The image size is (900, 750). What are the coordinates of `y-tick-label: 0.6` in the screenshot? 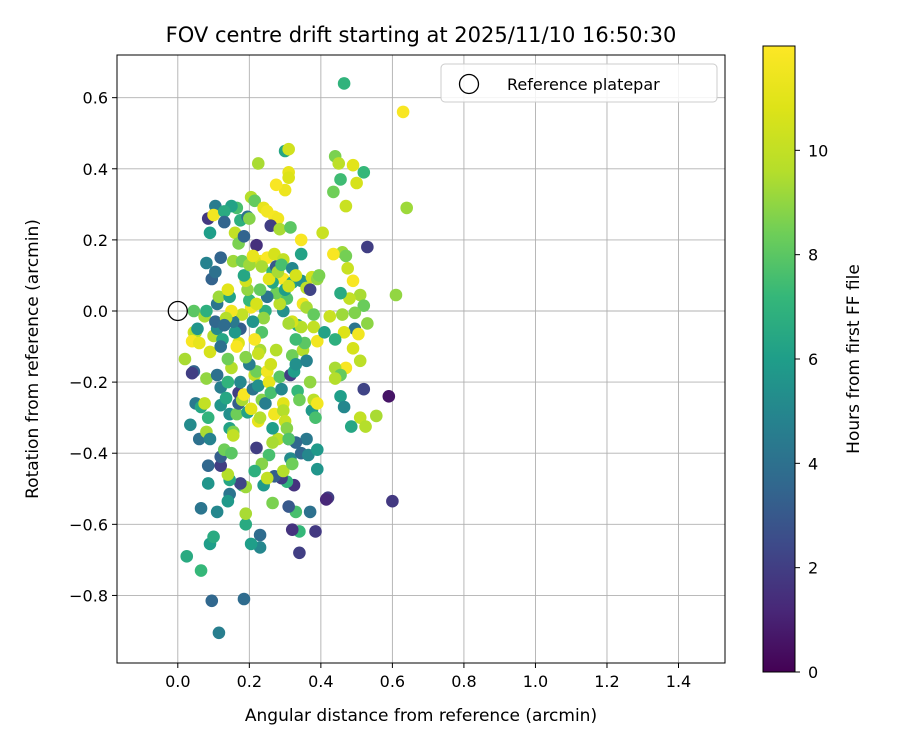 It's located at (95, 98).